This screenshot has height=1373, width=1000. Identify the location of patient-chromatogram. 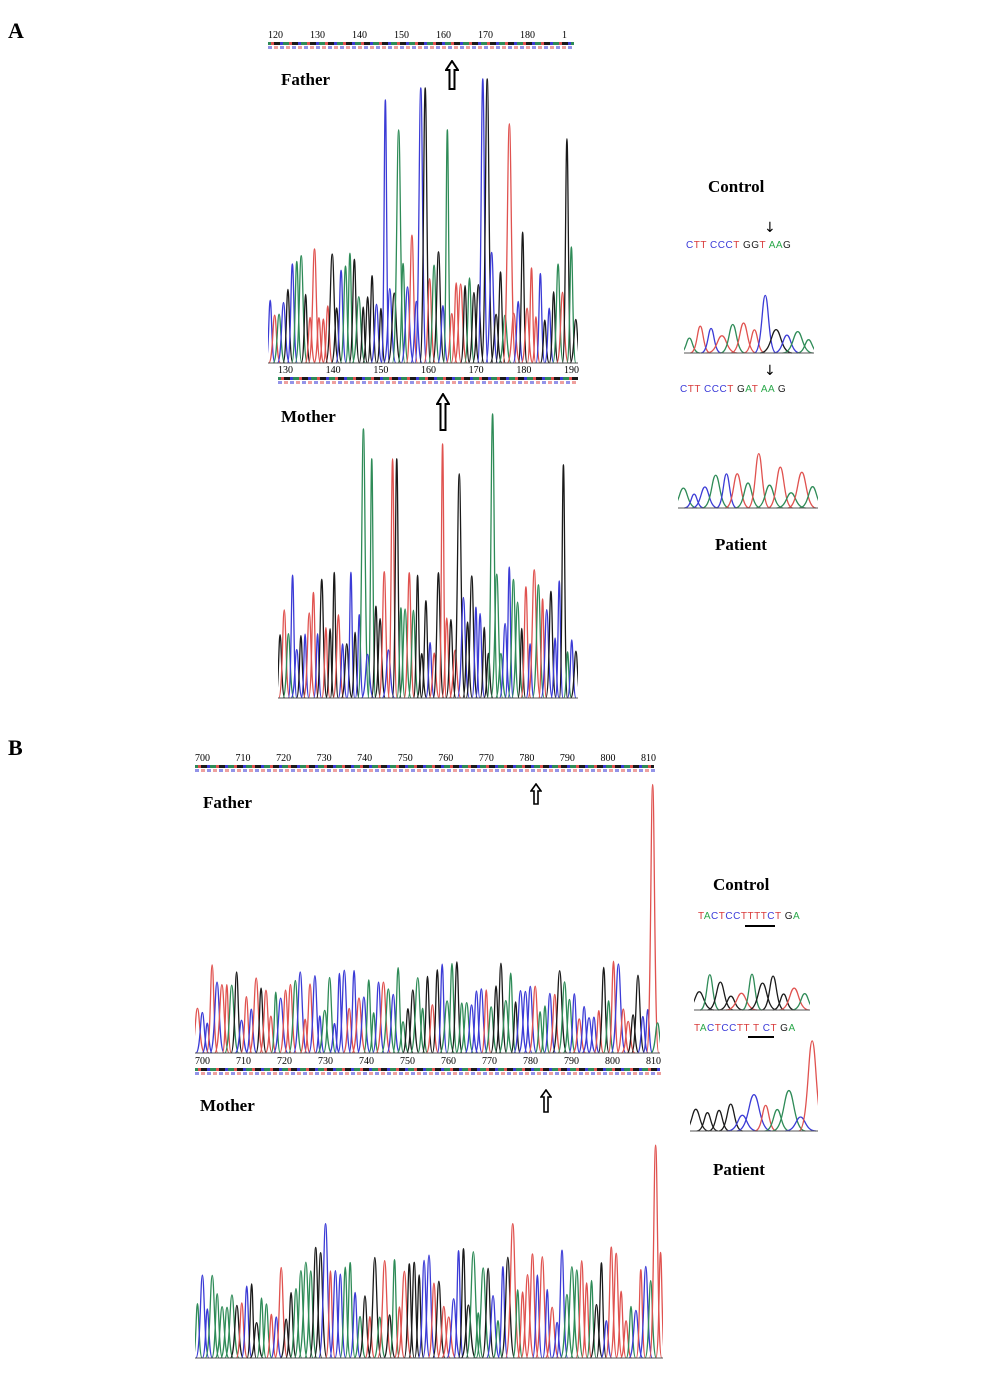
(754, 1086).